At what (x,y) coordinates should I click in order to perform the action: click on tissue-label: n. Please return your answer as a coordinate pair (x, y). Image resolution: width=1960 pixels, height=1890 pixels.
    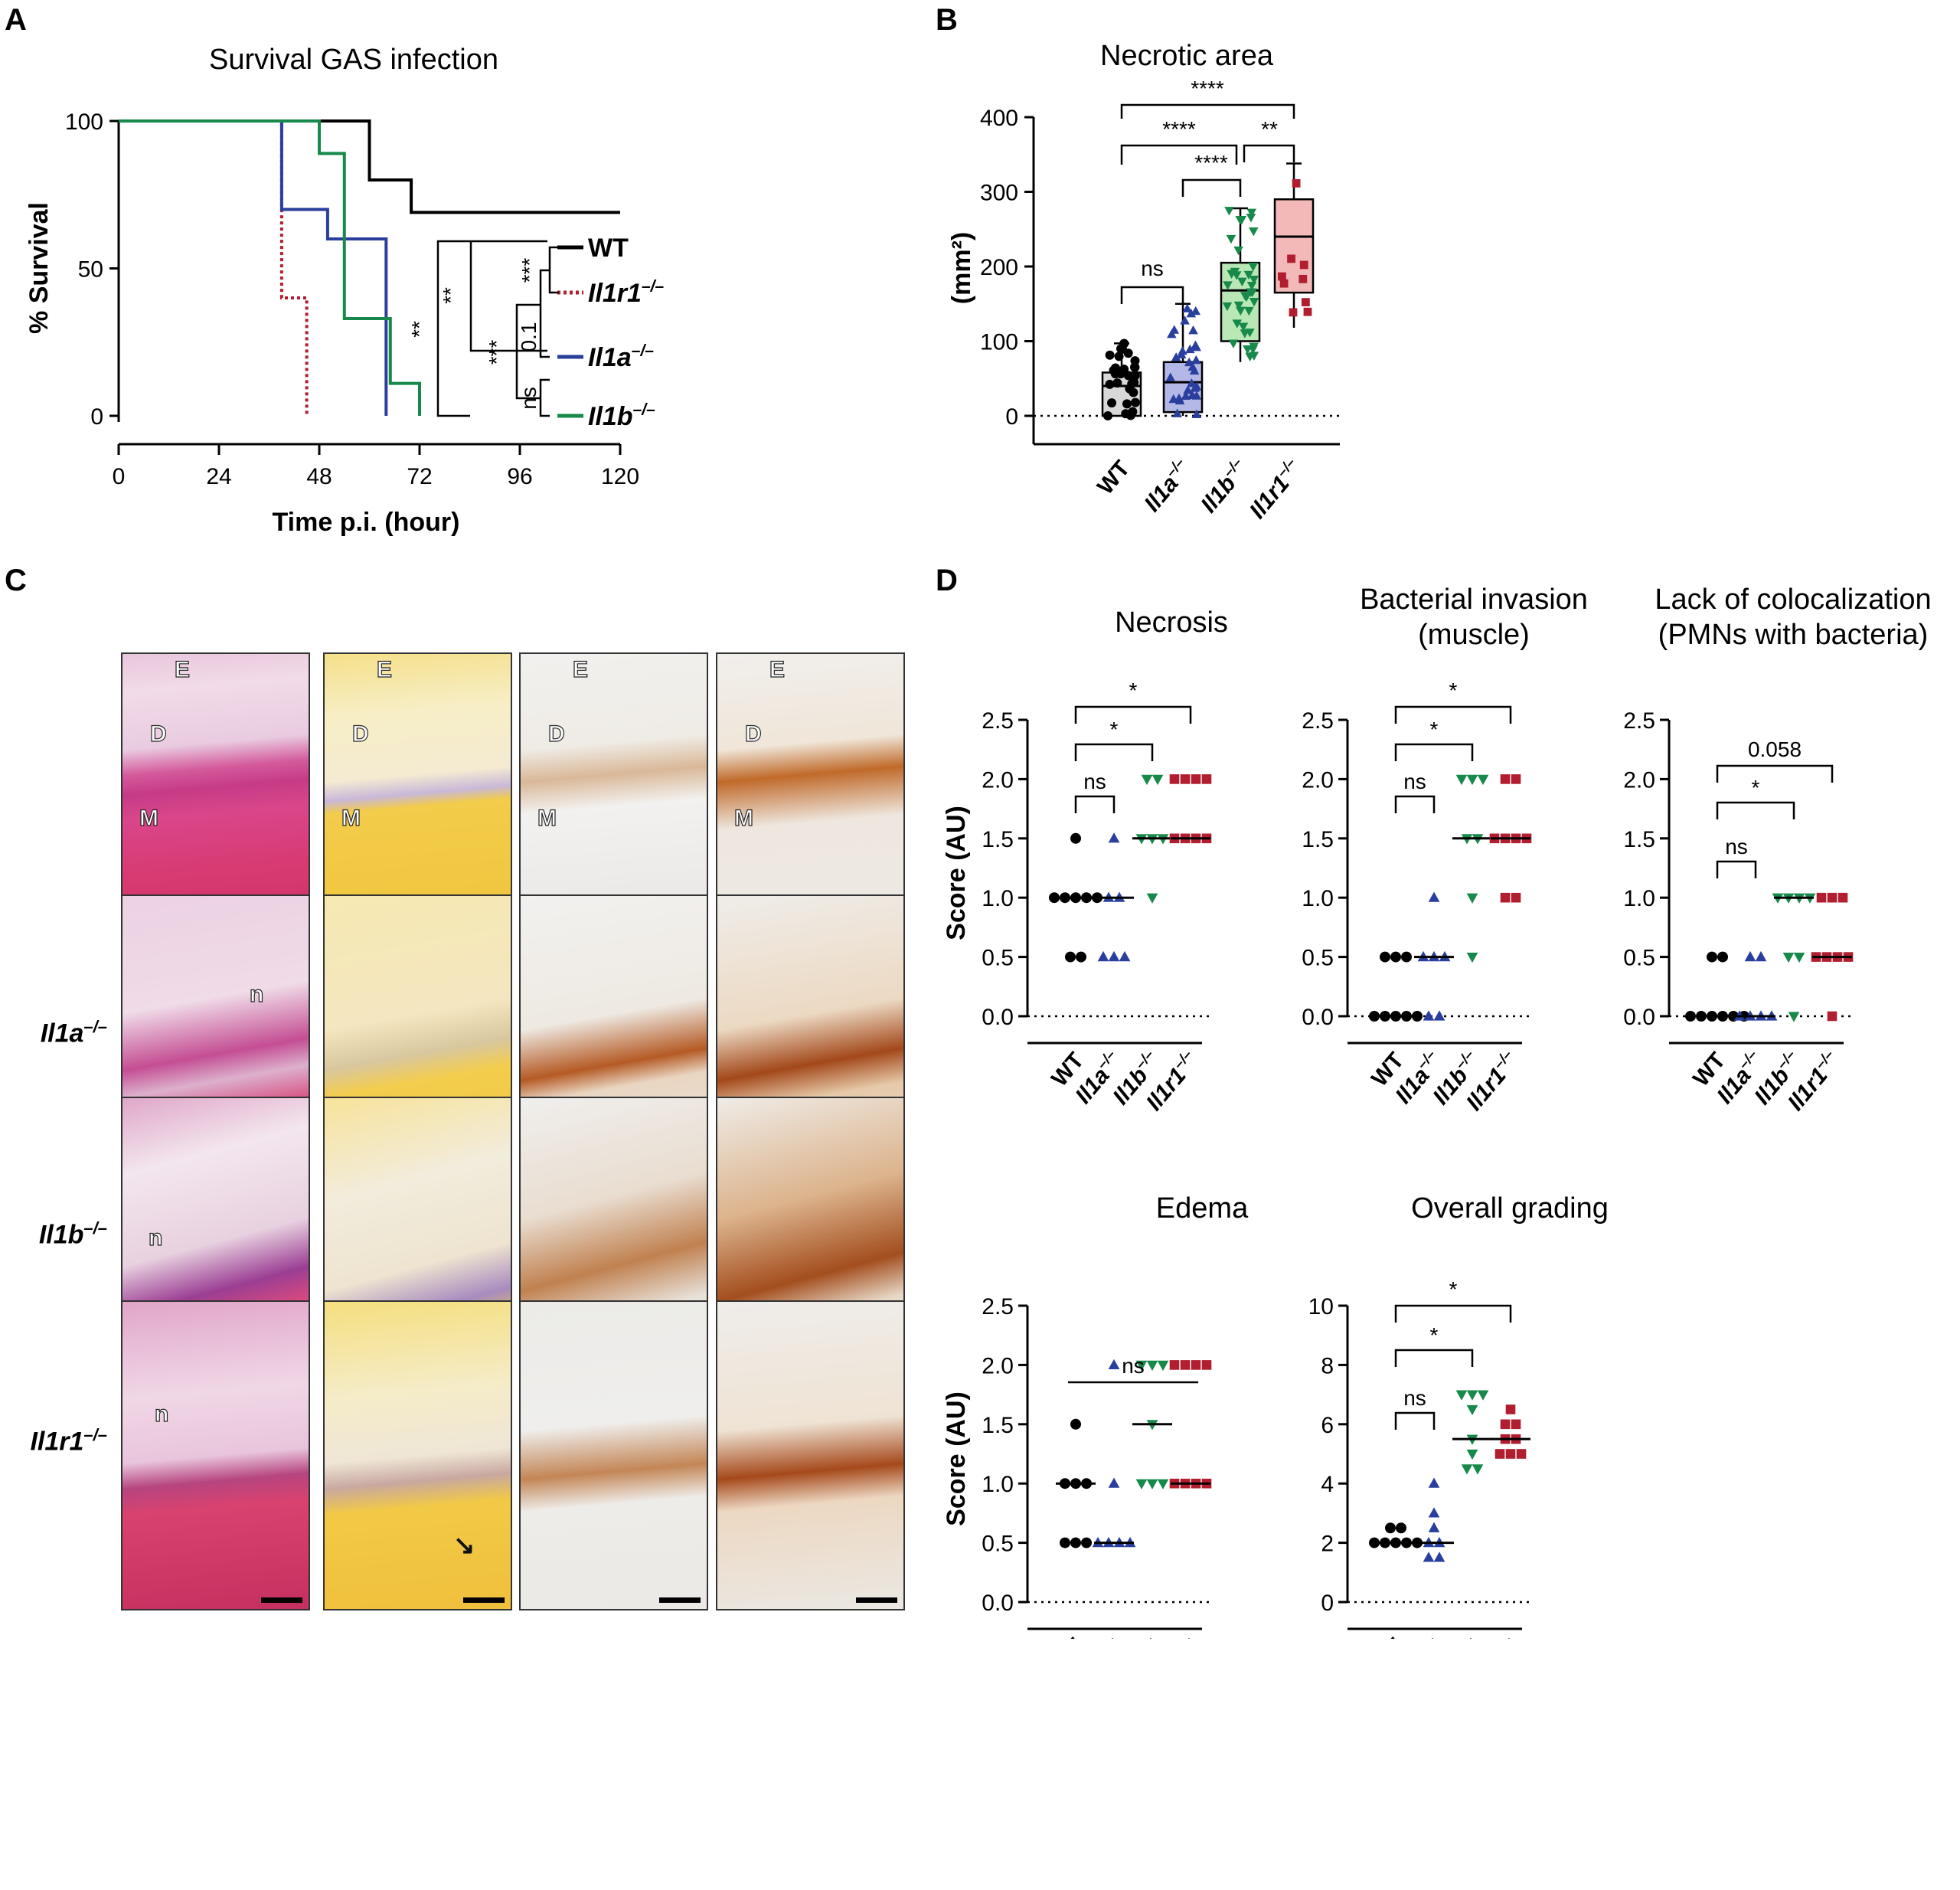
    Looking at the image, I should click on (155, 1238).